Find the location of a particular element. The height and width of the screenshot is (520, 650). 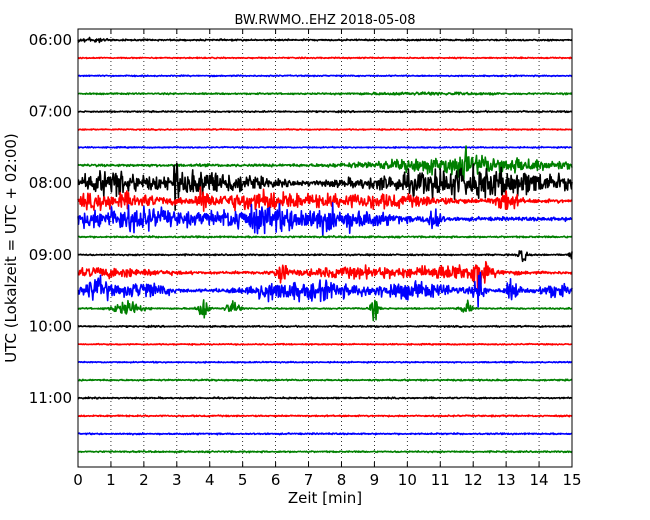

y-tick-label: 08:00 is located at coordinates (50, 183).